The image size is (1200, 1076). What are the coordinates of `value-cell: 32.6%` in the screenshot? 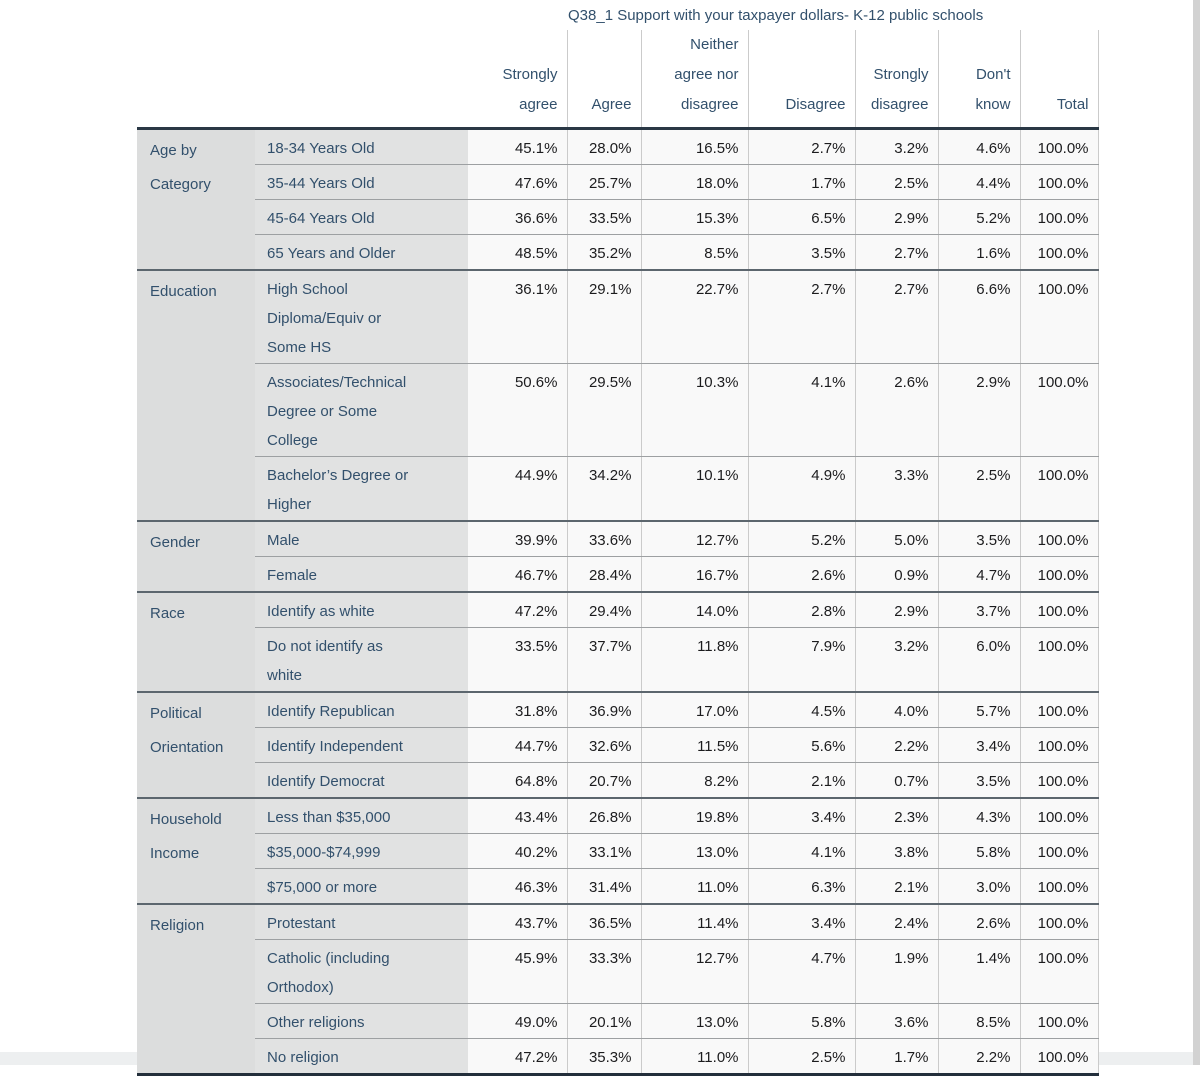 It's located at (603, 745).